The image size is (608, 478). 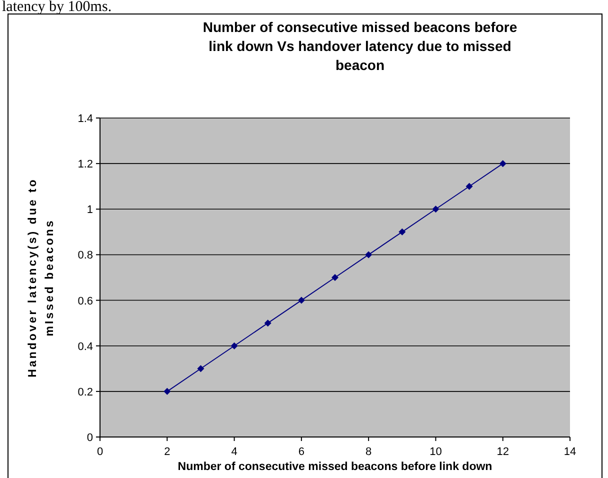 I want to click on x-tick-label: 8, so click(x=369, y=452).